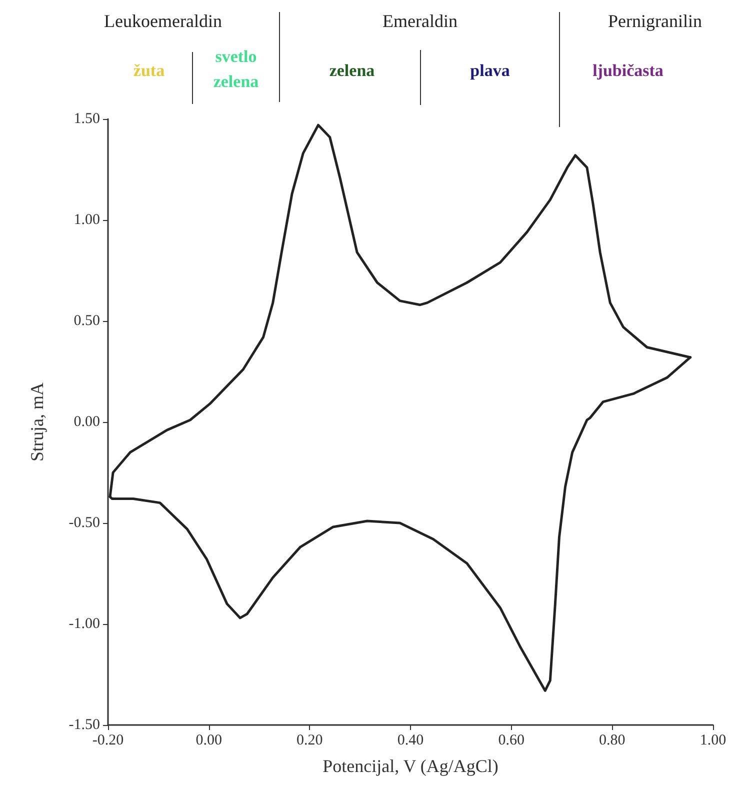 The height and width of the screenshot is (798, 733). I want to click on y-tick-label: 1.50, so click(87, 119).